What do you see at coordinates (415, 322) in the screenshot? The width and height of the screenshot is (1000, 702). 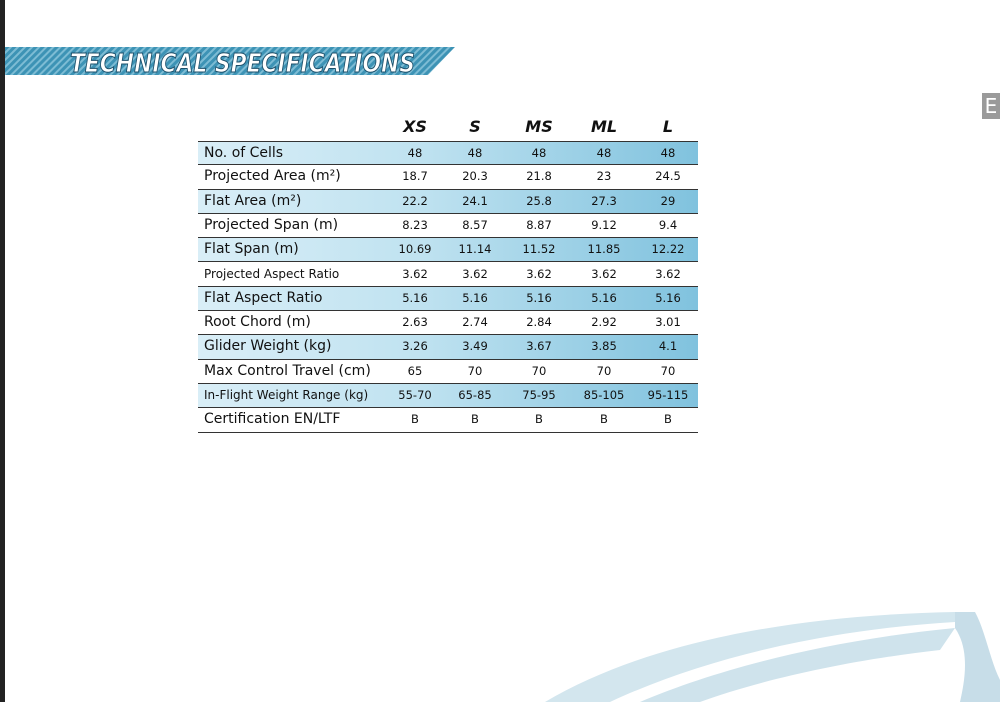 I see `cell-value: 2.63` at bounding box center [415, 322].